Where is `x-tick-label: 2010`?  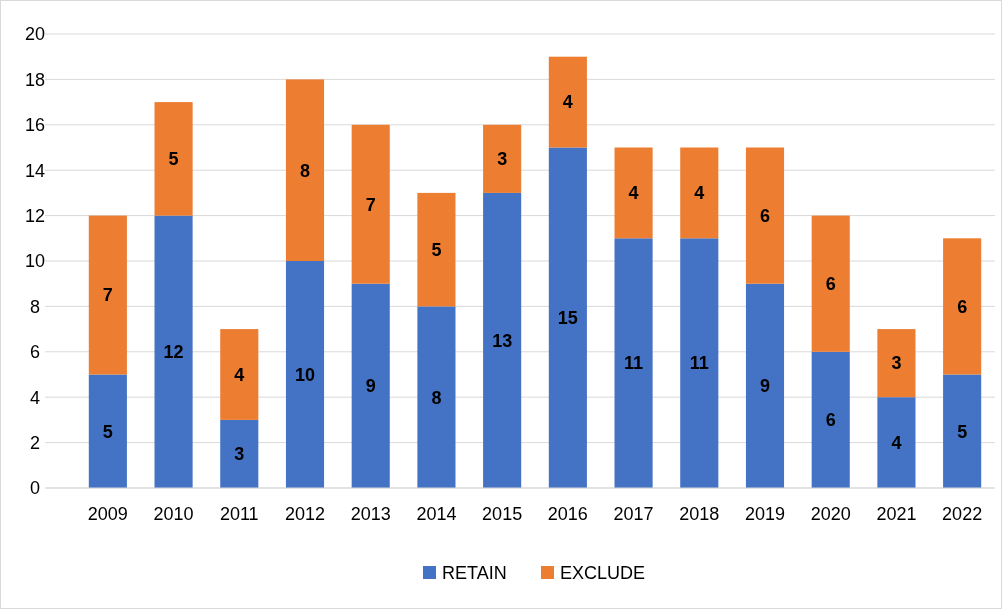
x-tick-label: 2010 is located at coordinates (173, 514).